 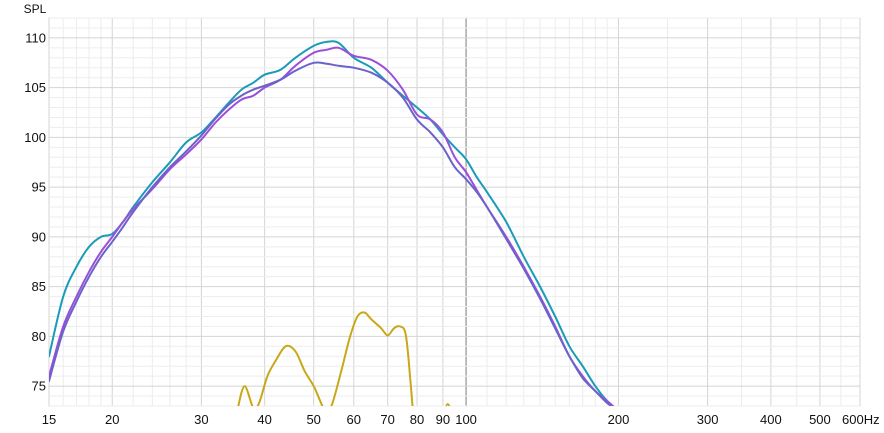 What do you see at coordinates (35, 9) in the screenshot?
I see `y-axis-title: SPL` at bounding box center [35, 9].